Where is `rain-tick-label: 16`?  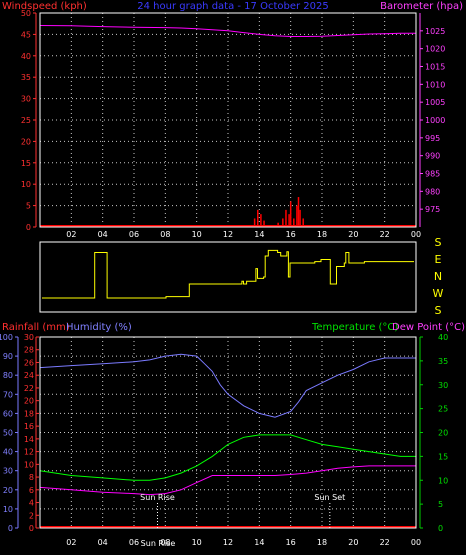 rain-tick-label: 16 is located at coordinates (29, 426).